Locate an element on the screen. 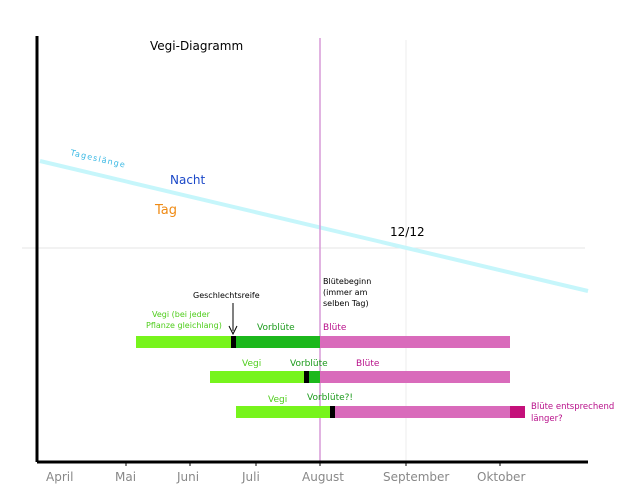 The width and height of the screenshot is (625, 500). sexual-maturity-label: Geschlechtsreife is located at coordinates (226, 295).